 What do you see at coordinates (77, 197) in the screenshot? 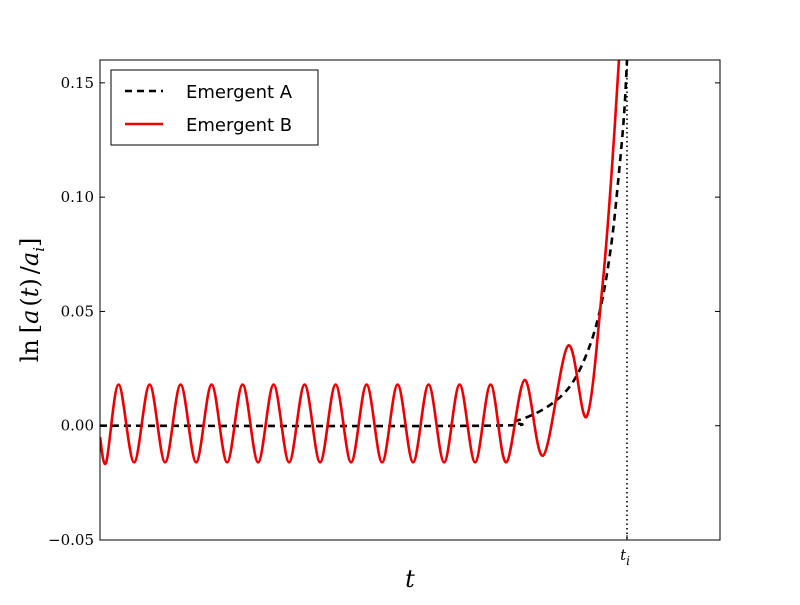
I see `y-tick-label: 0.10` at bounding box center [77, 197].